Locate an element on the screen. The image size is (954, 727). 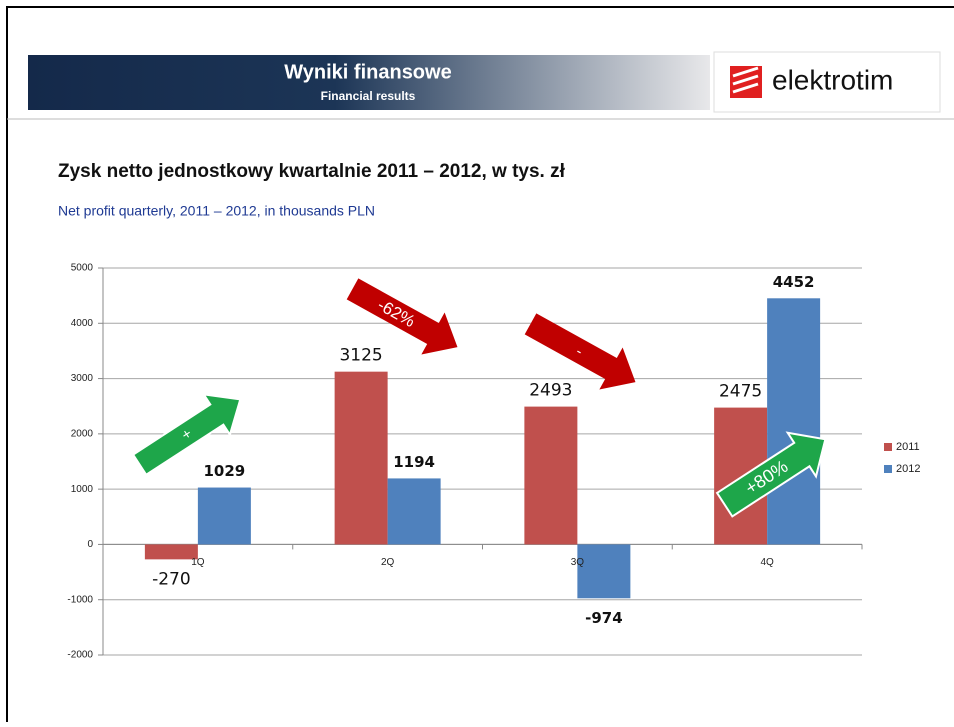
y-tick-label: -2000 is located at coordinates (80, 655).